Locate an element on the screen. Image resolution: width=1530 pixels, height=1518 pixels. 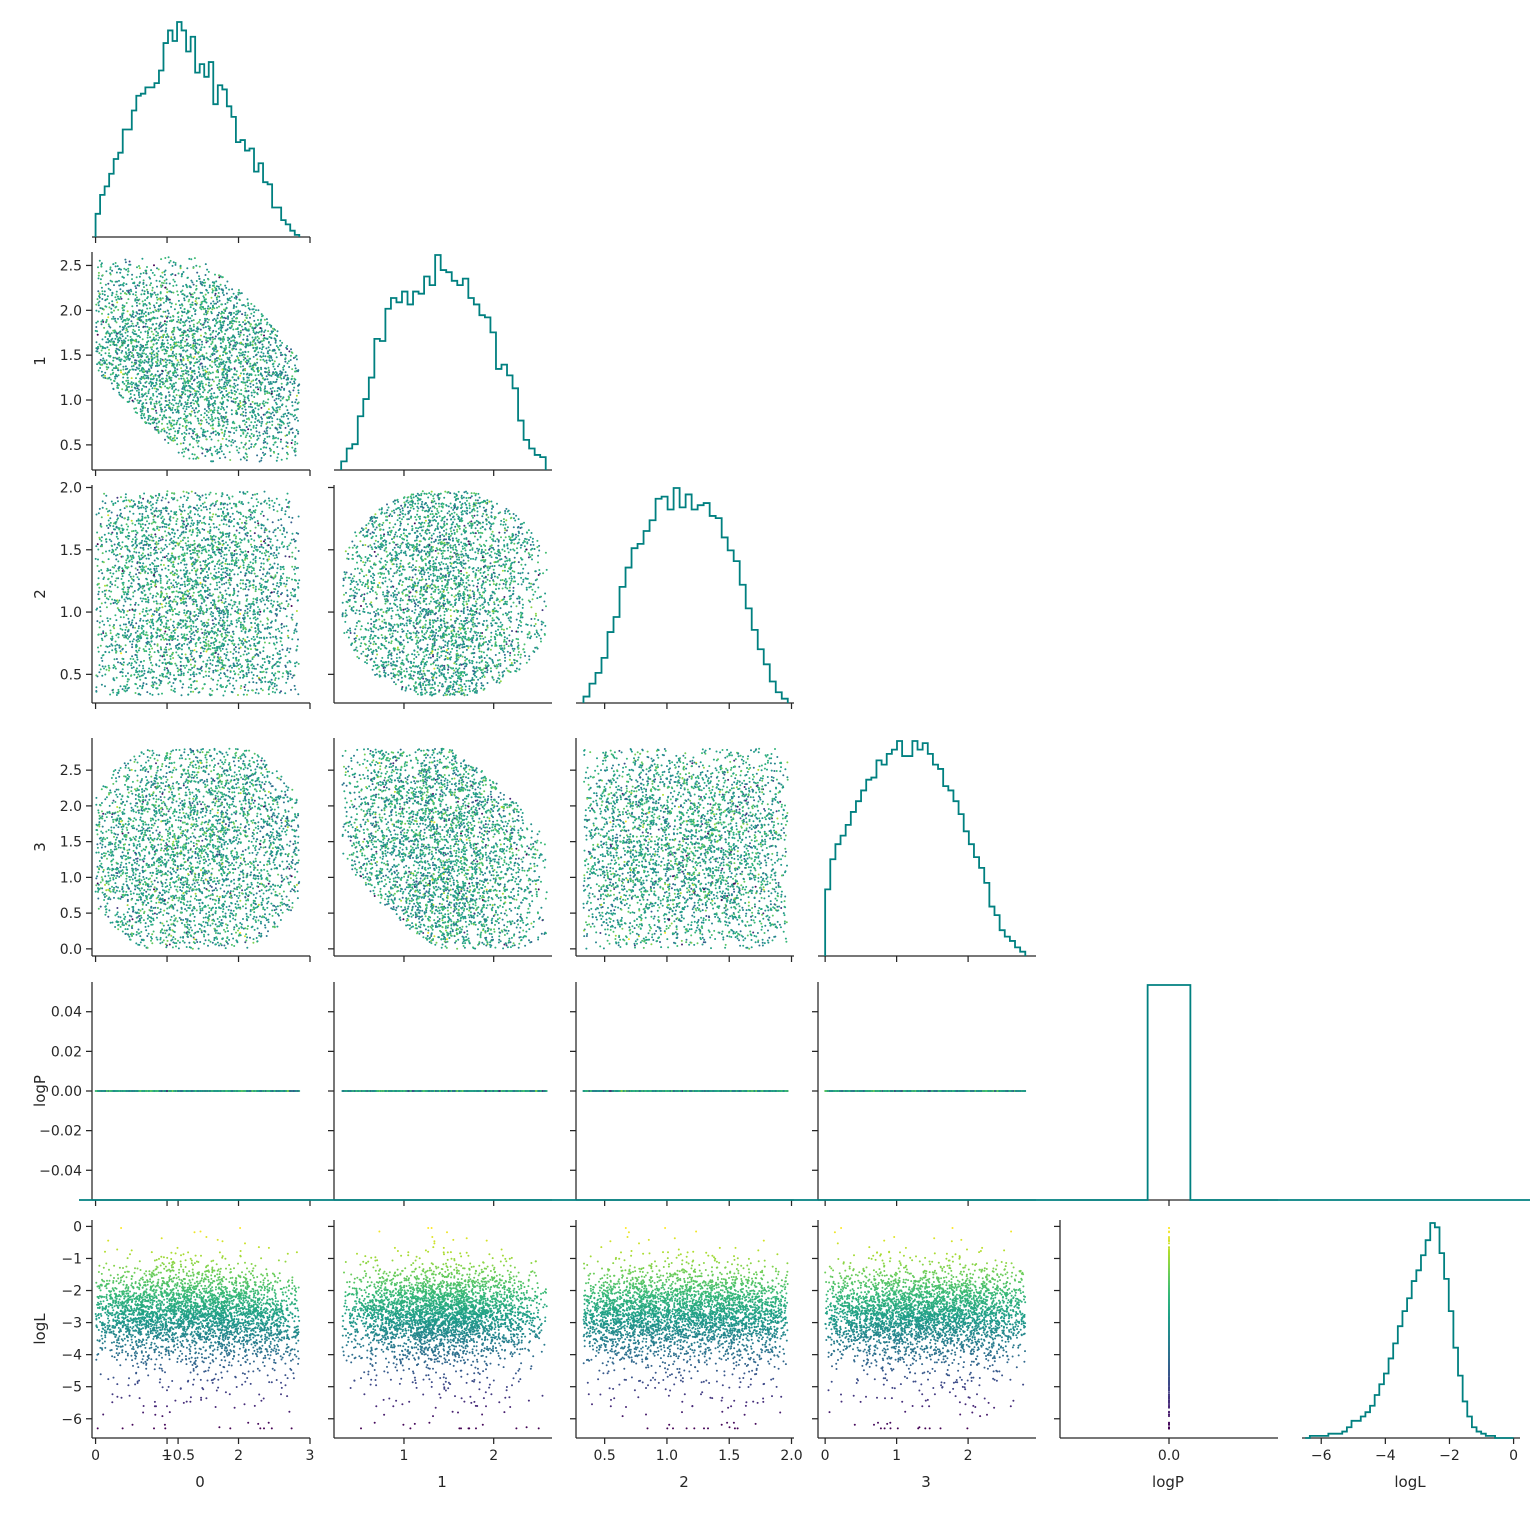
y-tick-label: 1.5 is located at coordinates (71, 356).